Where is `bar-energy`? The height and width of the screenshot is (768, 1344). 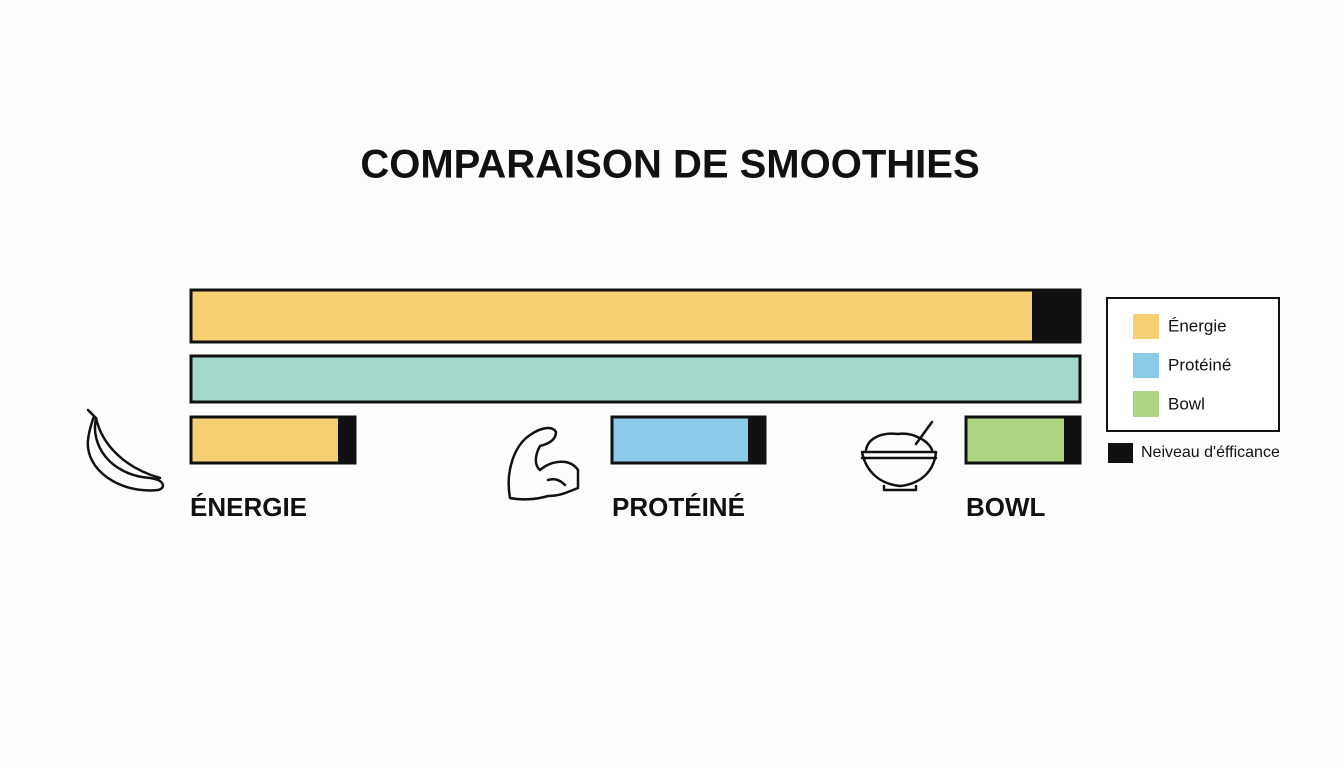 bar-energy is located at coordinates (273, 440).